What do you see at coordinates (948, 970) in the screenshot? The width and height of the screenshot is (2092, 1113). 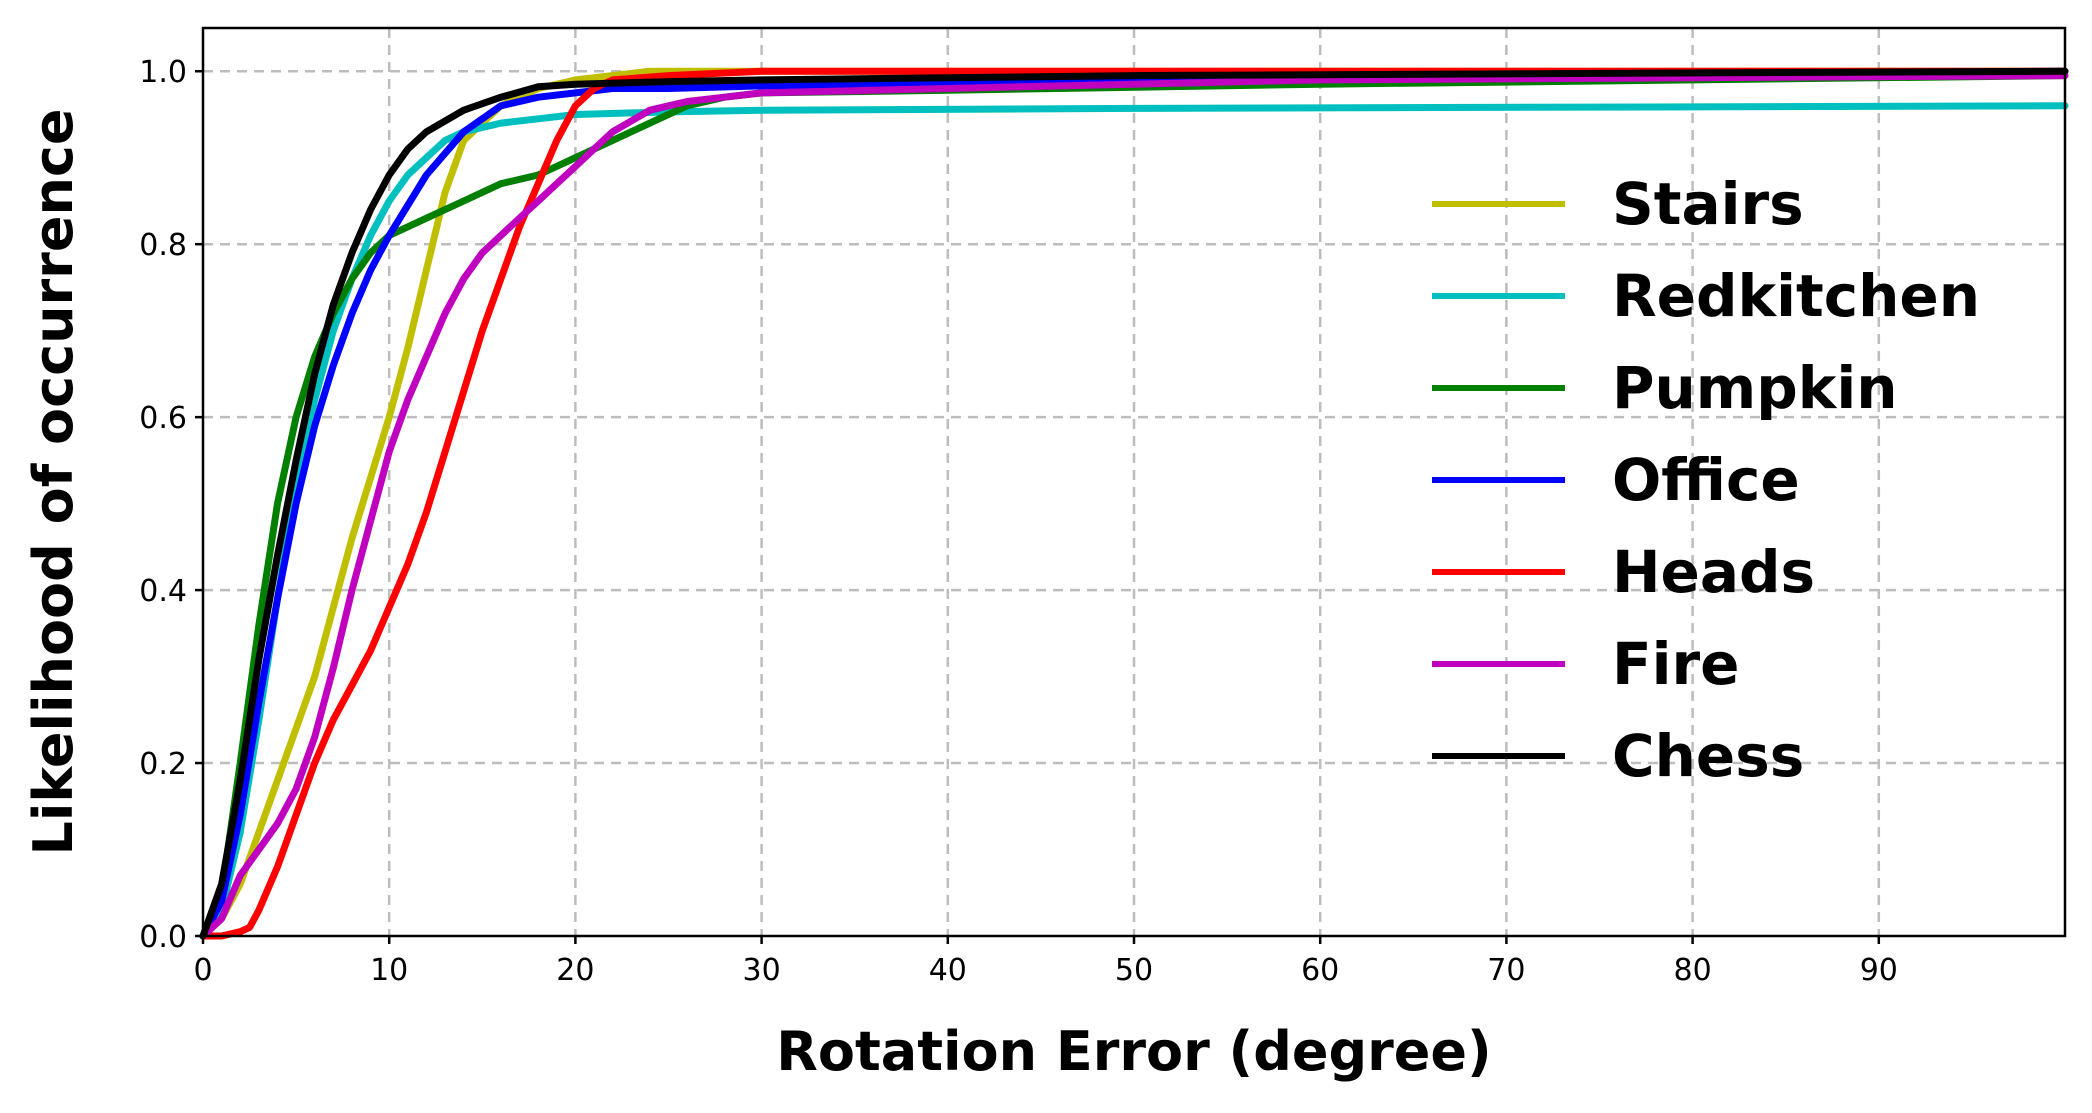 I see `x-tick-label: 40` at bounding box center [948, 970].